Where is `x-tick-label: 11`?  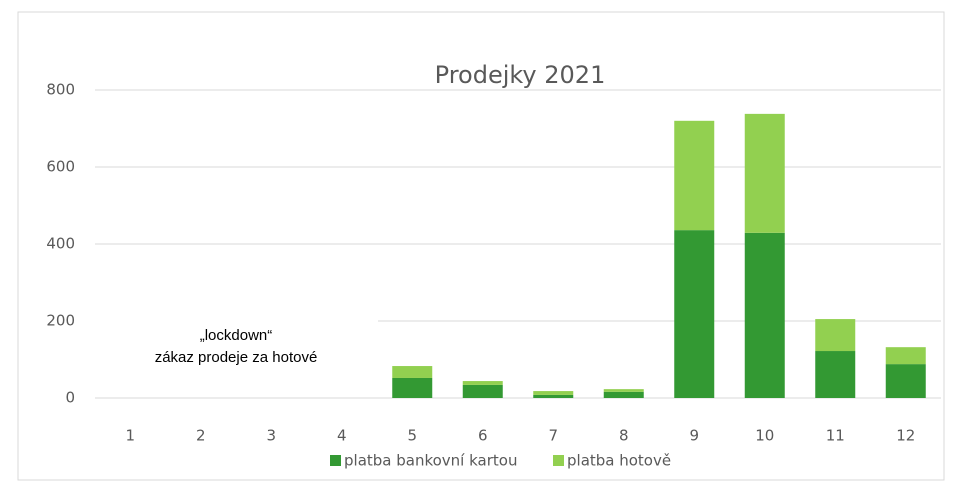
x-tick-label: 11 is located at coordinates (835, 436).